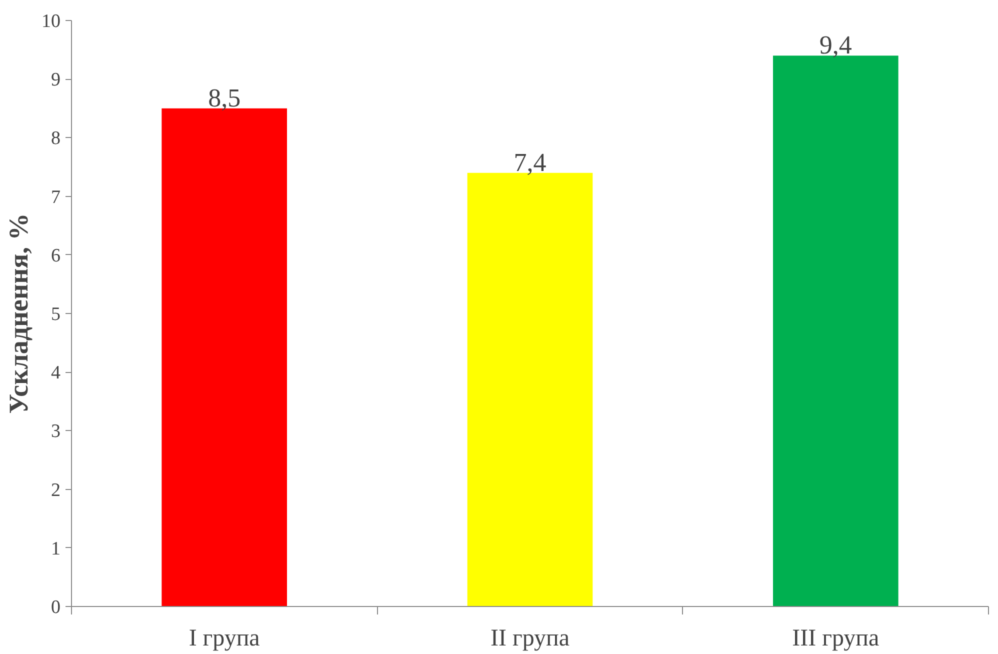  I want to click on data-label: 8,5, so click(224, 97).